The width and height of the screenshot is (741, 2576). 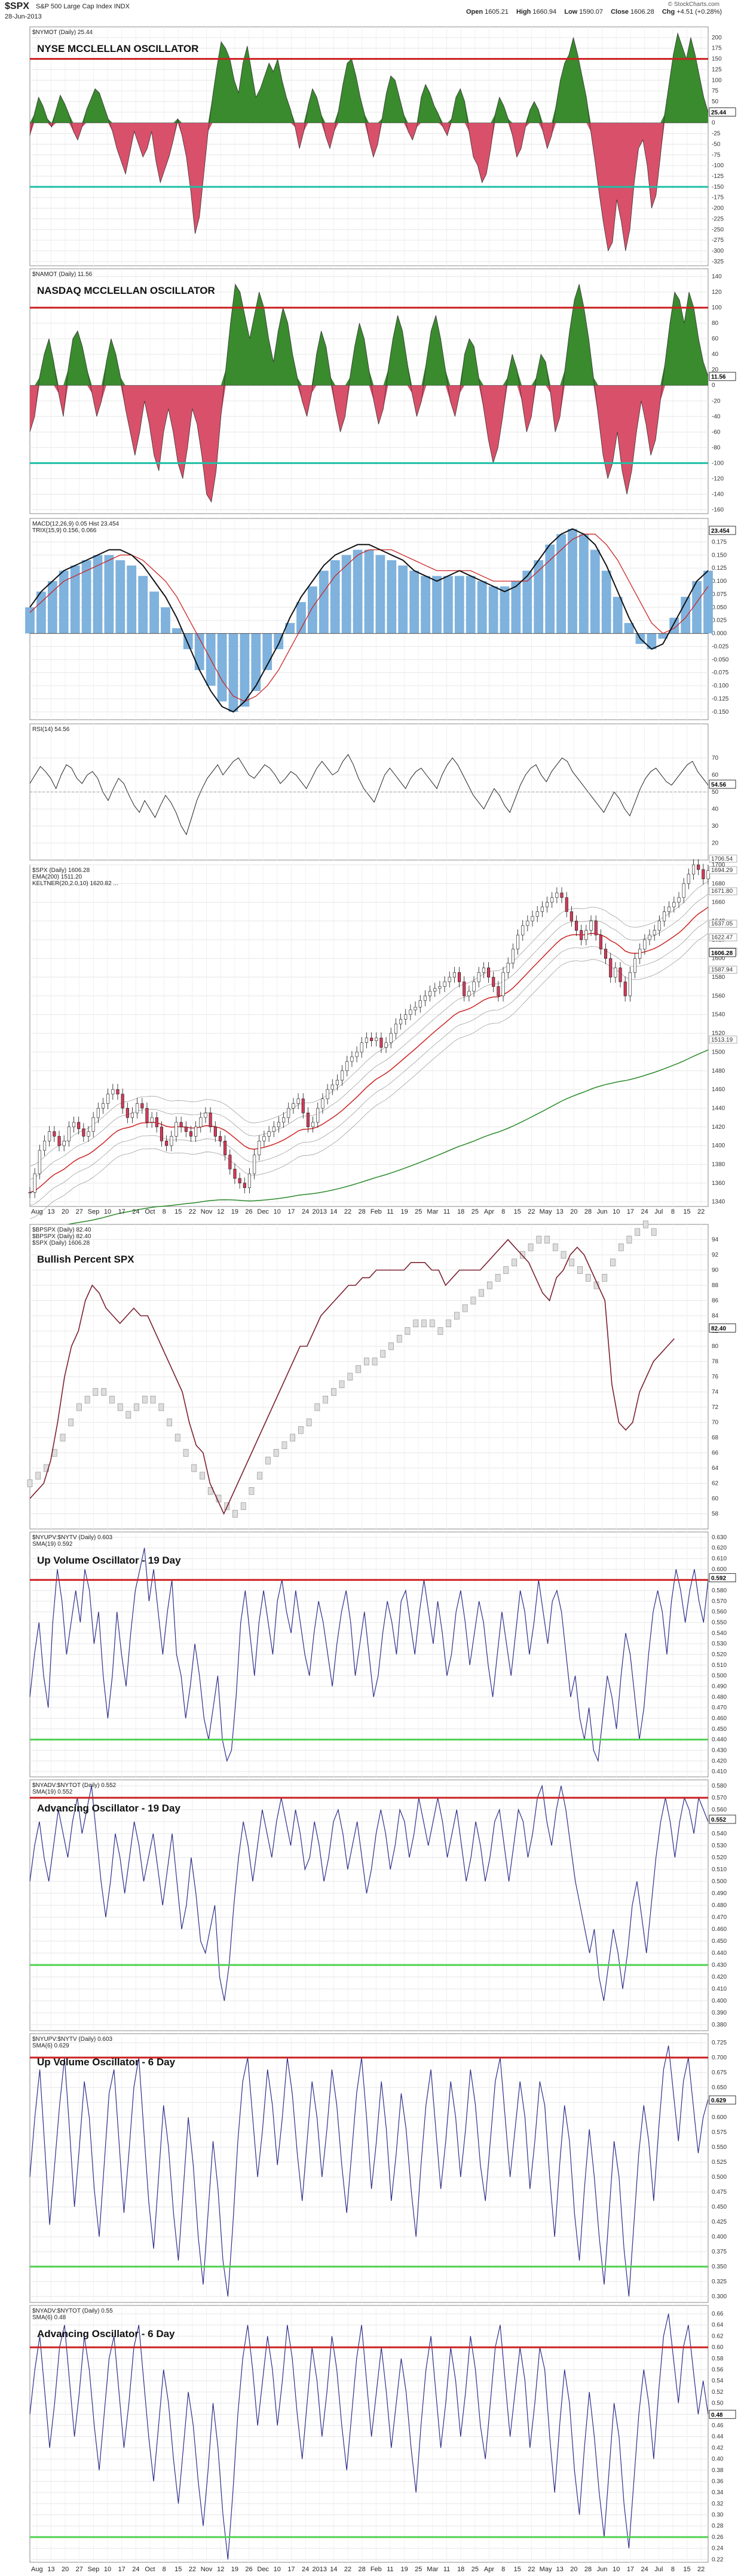 What do you see at coordinates (178, 1211) in the screenshot?
I see `x-tick-label: 15` at bounding box center [178, 1211].